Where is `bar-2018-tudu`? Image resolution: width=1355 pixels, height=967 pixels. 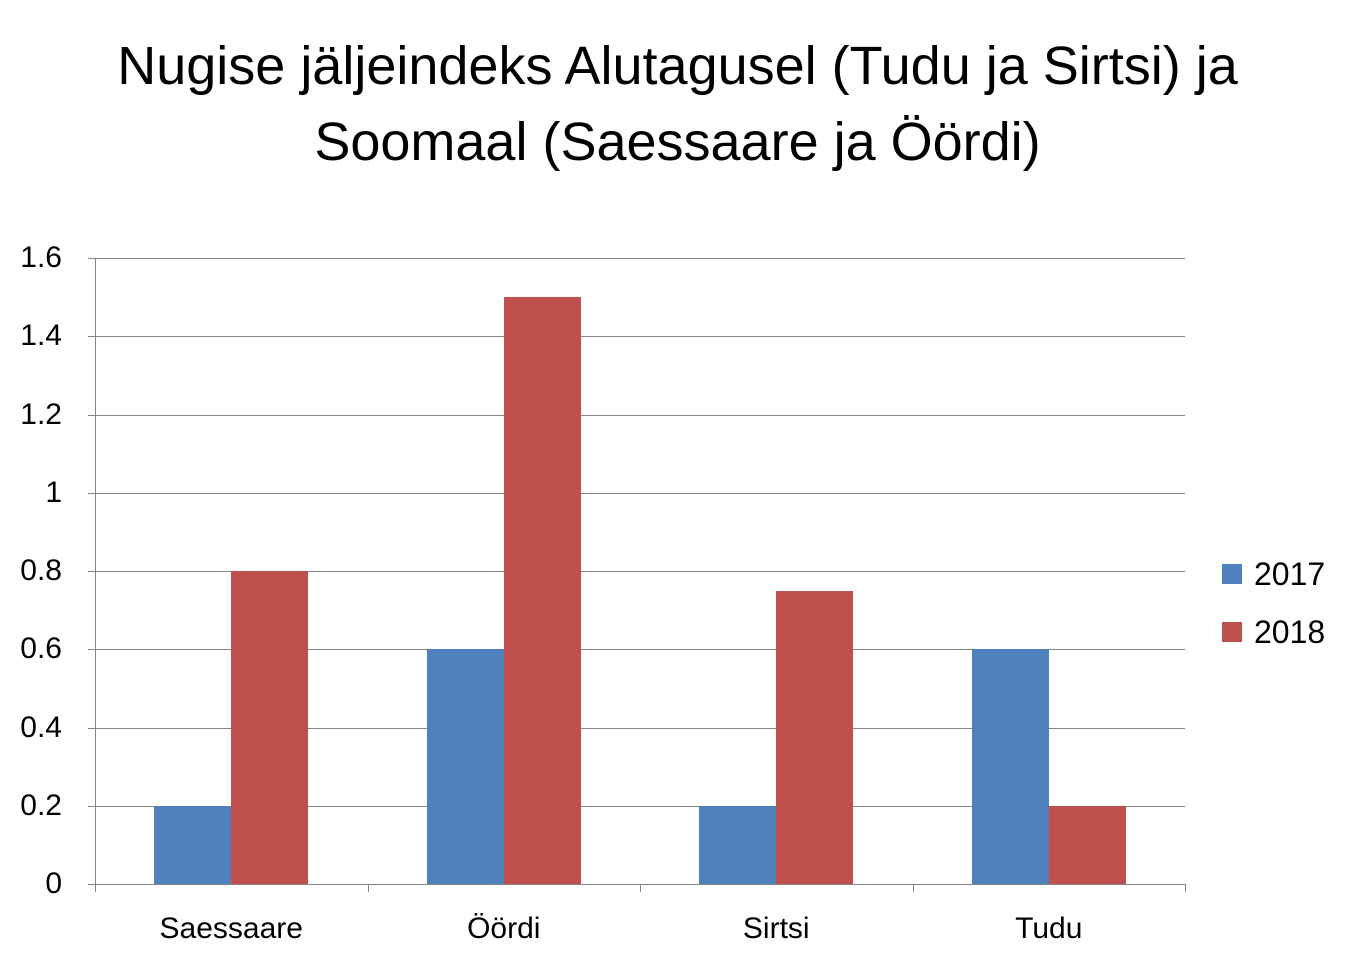
bar-2018-tudu is located at coordinates (1087, 844).